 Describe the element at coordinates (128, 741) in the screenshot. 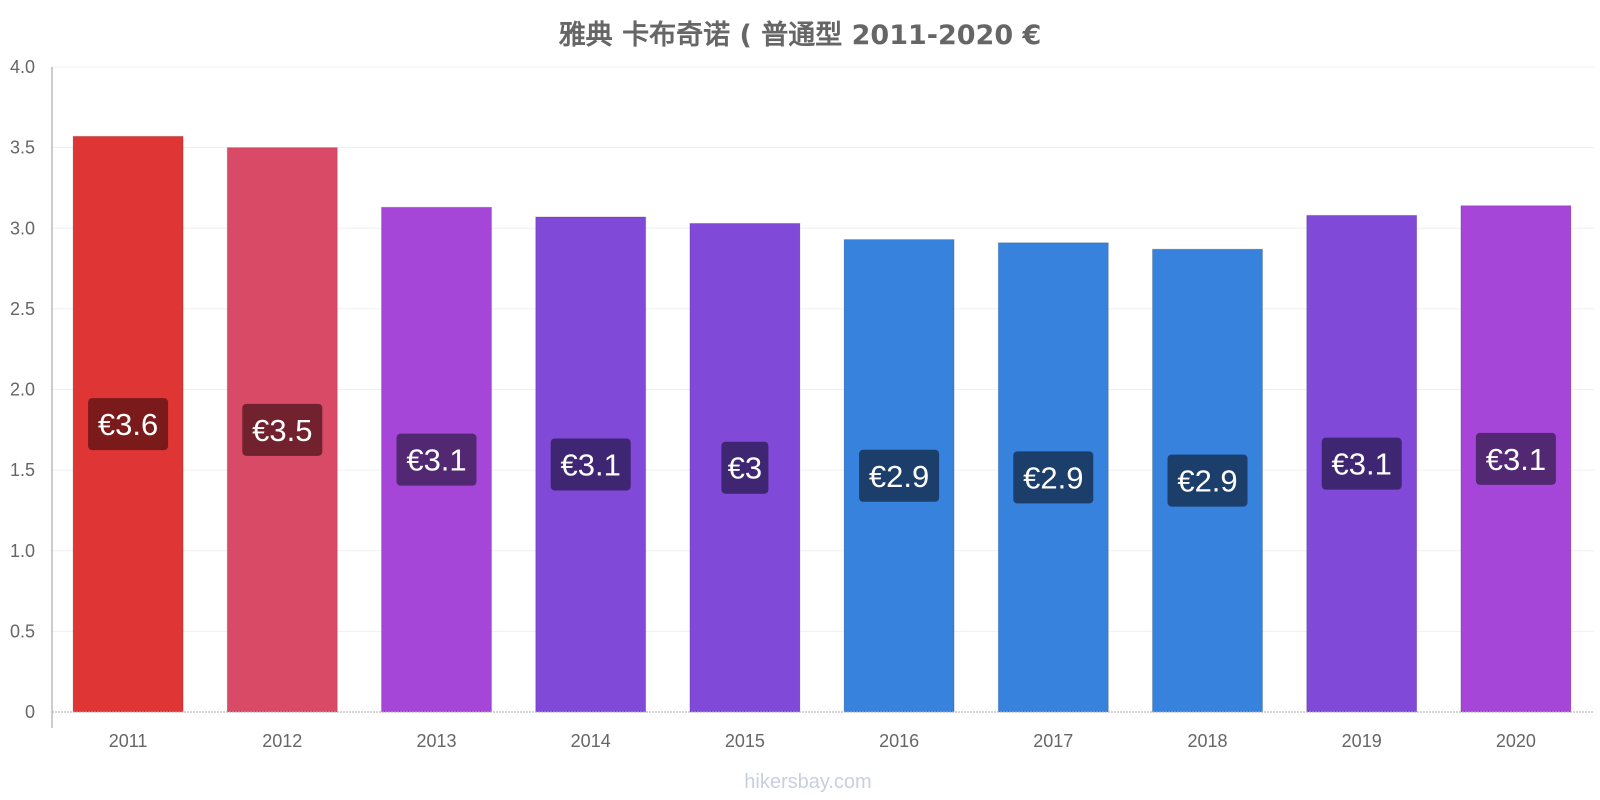

I see `x-tick-label: 2011` at that location.